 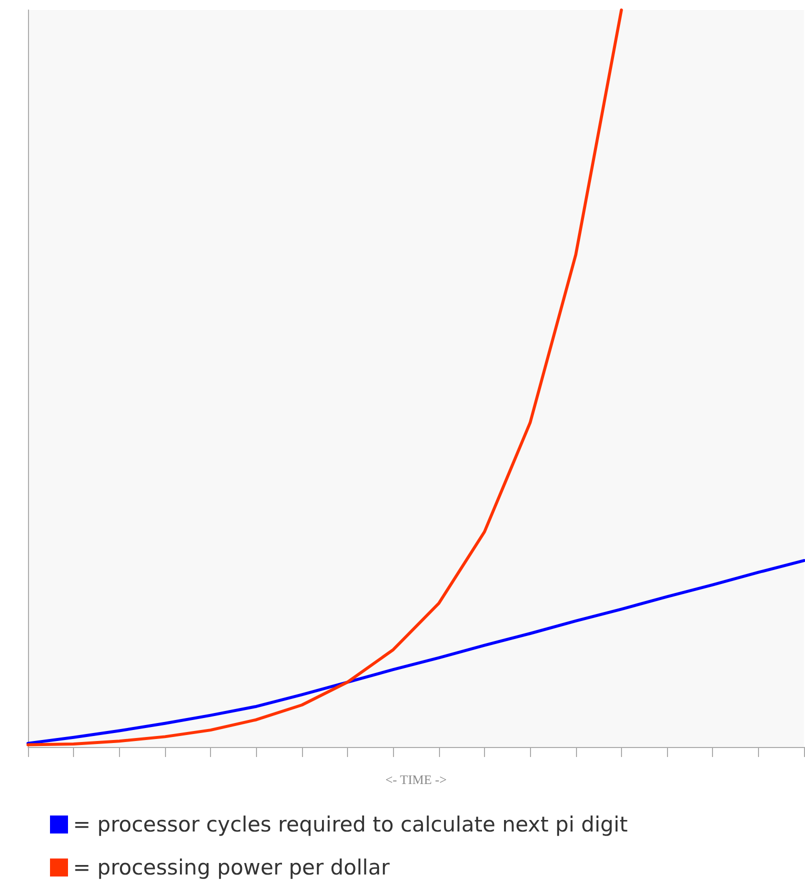 What do you see at coordinates (231, 868) in the screenshot?
I see `legend-label: = processing power per dollar` at bounding box center [231, 868].